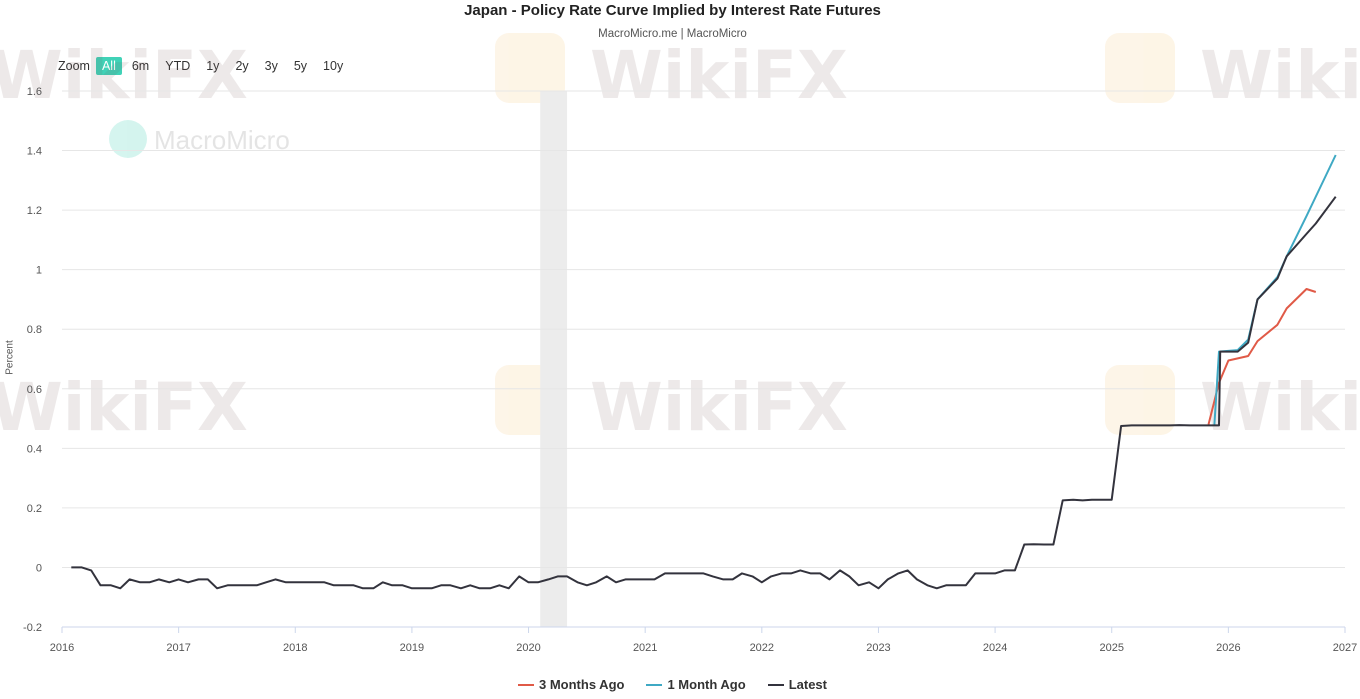 The height and width of the screenshot is (699, 1360). I want to click on zoom-control: Zoom All 6m YTD 1y 2y 3y 5y 10y, so click(205, 66).